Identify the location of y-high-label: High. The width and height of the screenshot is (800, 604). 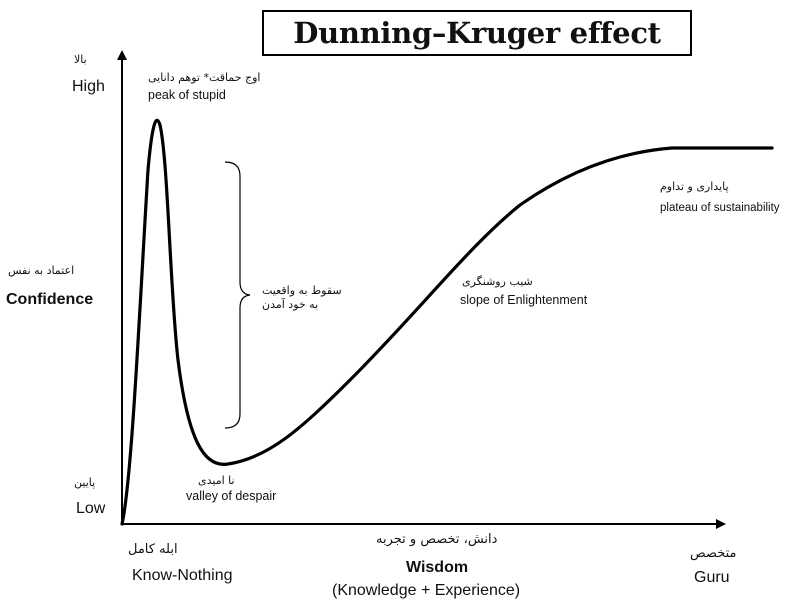
(88, 86).